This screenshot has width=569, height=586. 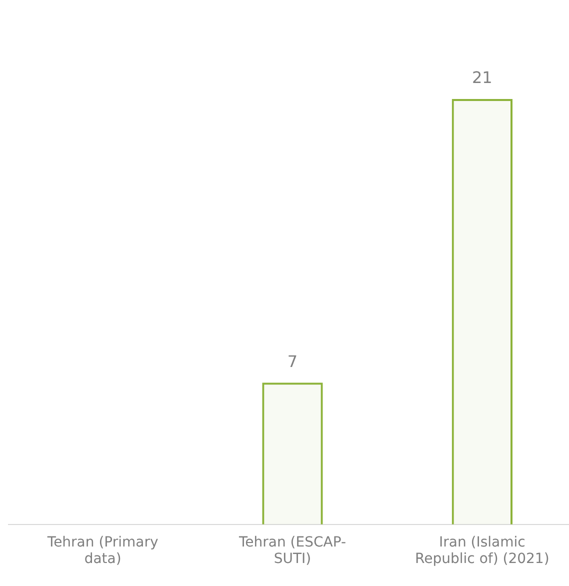 What do you see at coordinates (292, 361) in the screenshot?
I see `data-label: 7` at bounding box center [292, 361].